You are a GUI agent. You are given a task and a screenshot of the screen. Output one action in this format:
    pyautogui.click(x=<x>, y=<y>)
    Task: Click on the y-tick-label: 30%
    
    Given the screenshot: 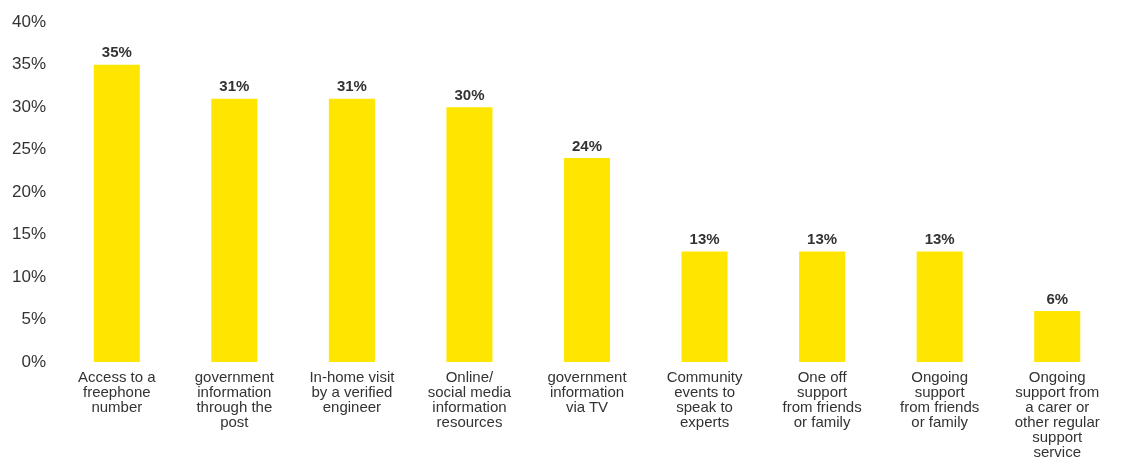 What is the action you would take?
    pyautogui.click(x=29, y=106)
    